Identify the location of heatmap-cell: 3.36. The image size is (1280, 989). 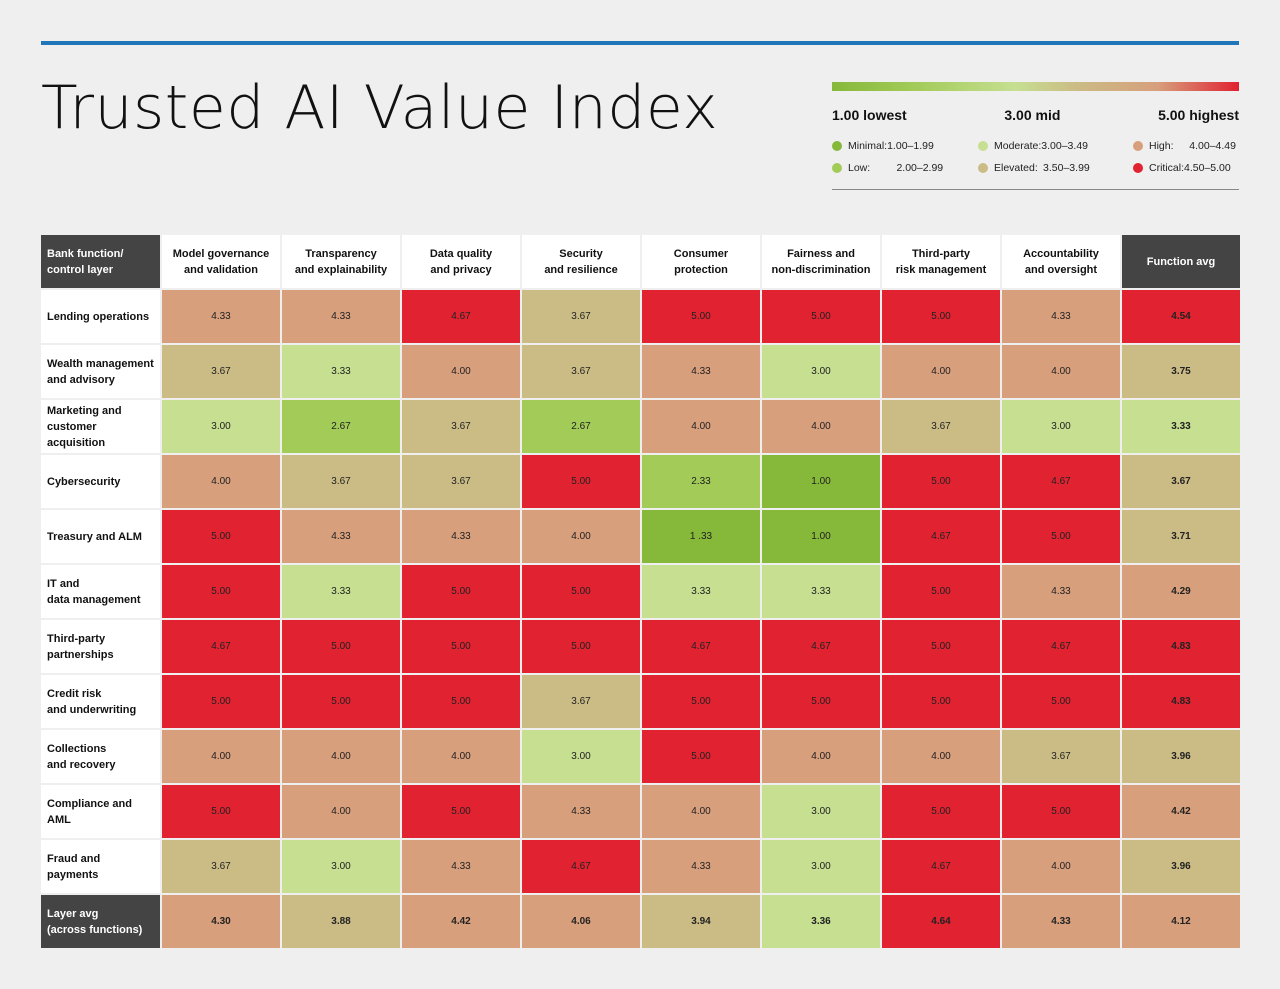
(821, 921).